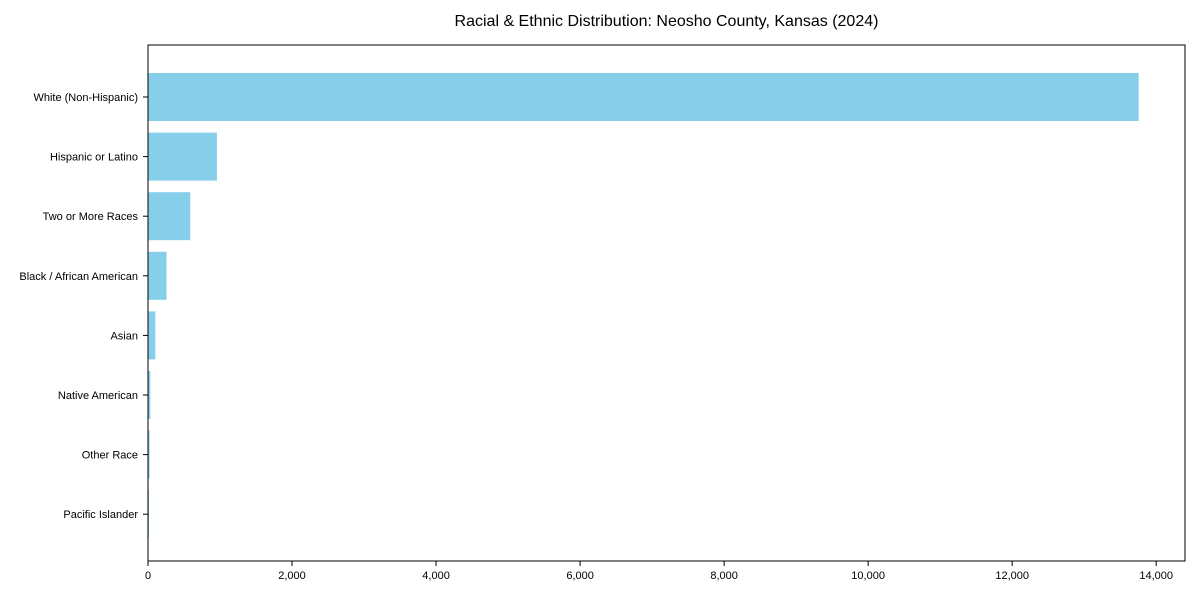 The image size is (1200, 600). Describe the element at coordinates (724, 576) in the screenshot. I see `x-tick-label-8-000: 8,000` at that location.